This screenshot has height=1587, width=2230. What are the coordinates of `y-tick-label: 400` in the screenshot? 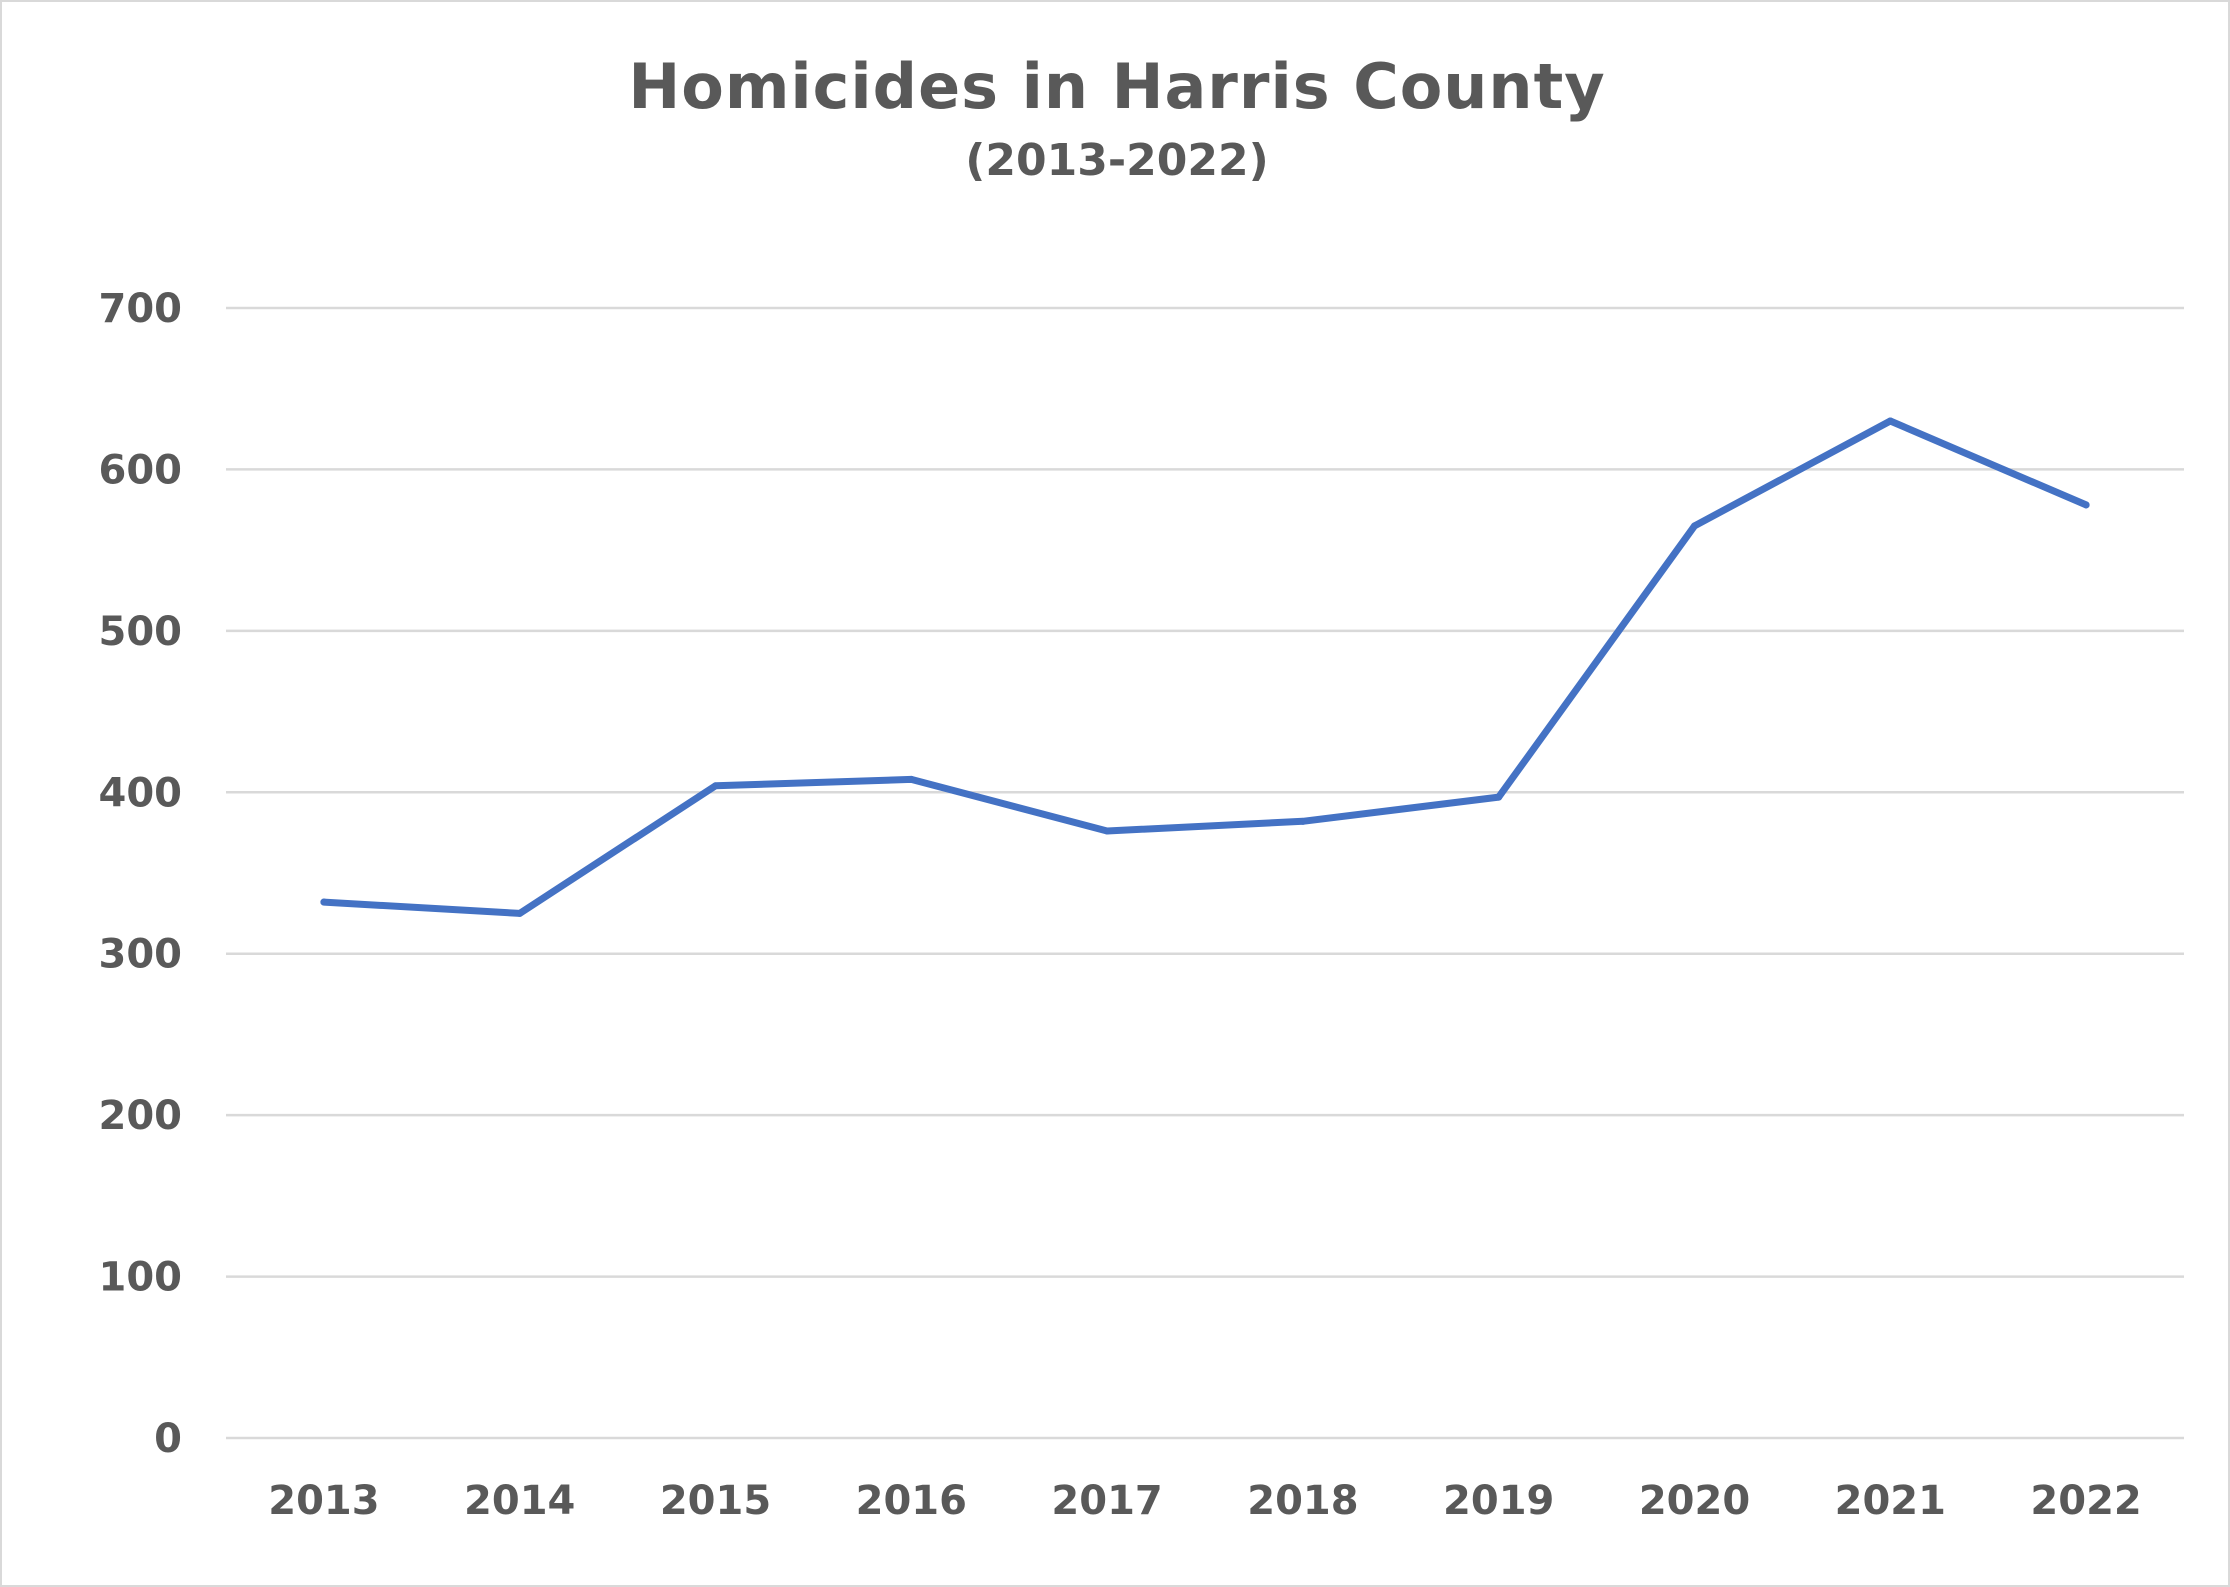 It's located at (141, 793).